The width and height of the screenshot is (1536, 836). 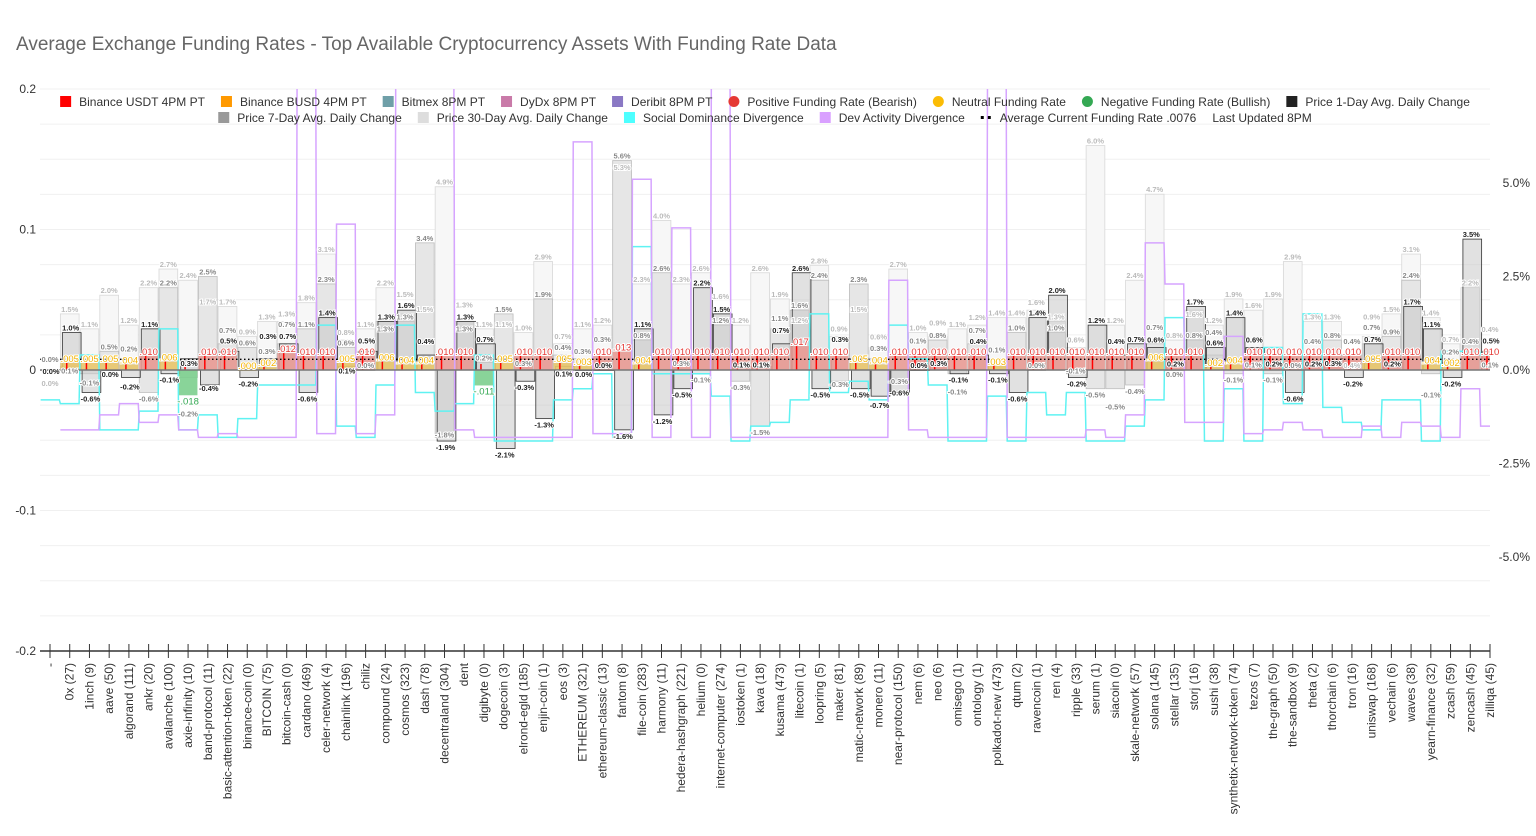 What do you see at coordinates (978, 341) in the screenshot?
I see `price-1d-label: 0.4%` at bounding box center [978, 341].